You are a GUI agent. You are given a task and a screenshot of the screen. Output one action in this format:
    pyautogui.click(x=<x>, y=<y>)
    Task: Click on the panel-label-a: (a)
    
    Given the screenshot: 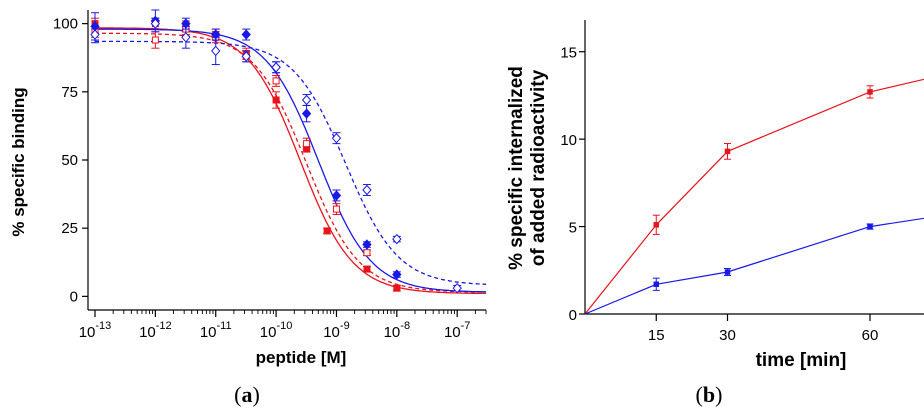 What is the action you would take?
    pyautogui.click(x=247, y=394)
    